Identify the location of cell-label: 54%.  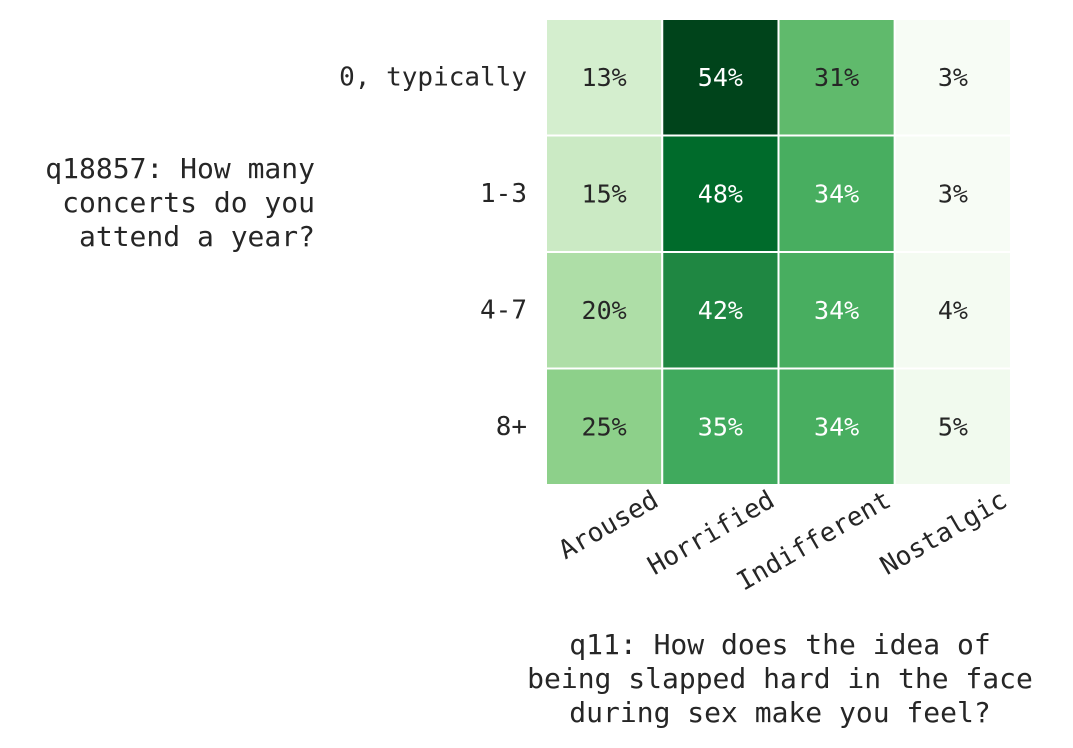
(720, 77).